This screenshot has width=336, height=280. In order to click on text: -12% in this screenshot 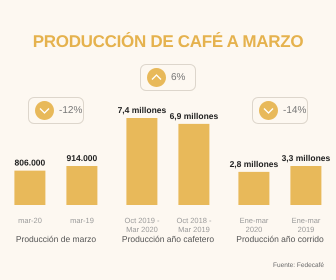, I will do `click(70, 110)`.